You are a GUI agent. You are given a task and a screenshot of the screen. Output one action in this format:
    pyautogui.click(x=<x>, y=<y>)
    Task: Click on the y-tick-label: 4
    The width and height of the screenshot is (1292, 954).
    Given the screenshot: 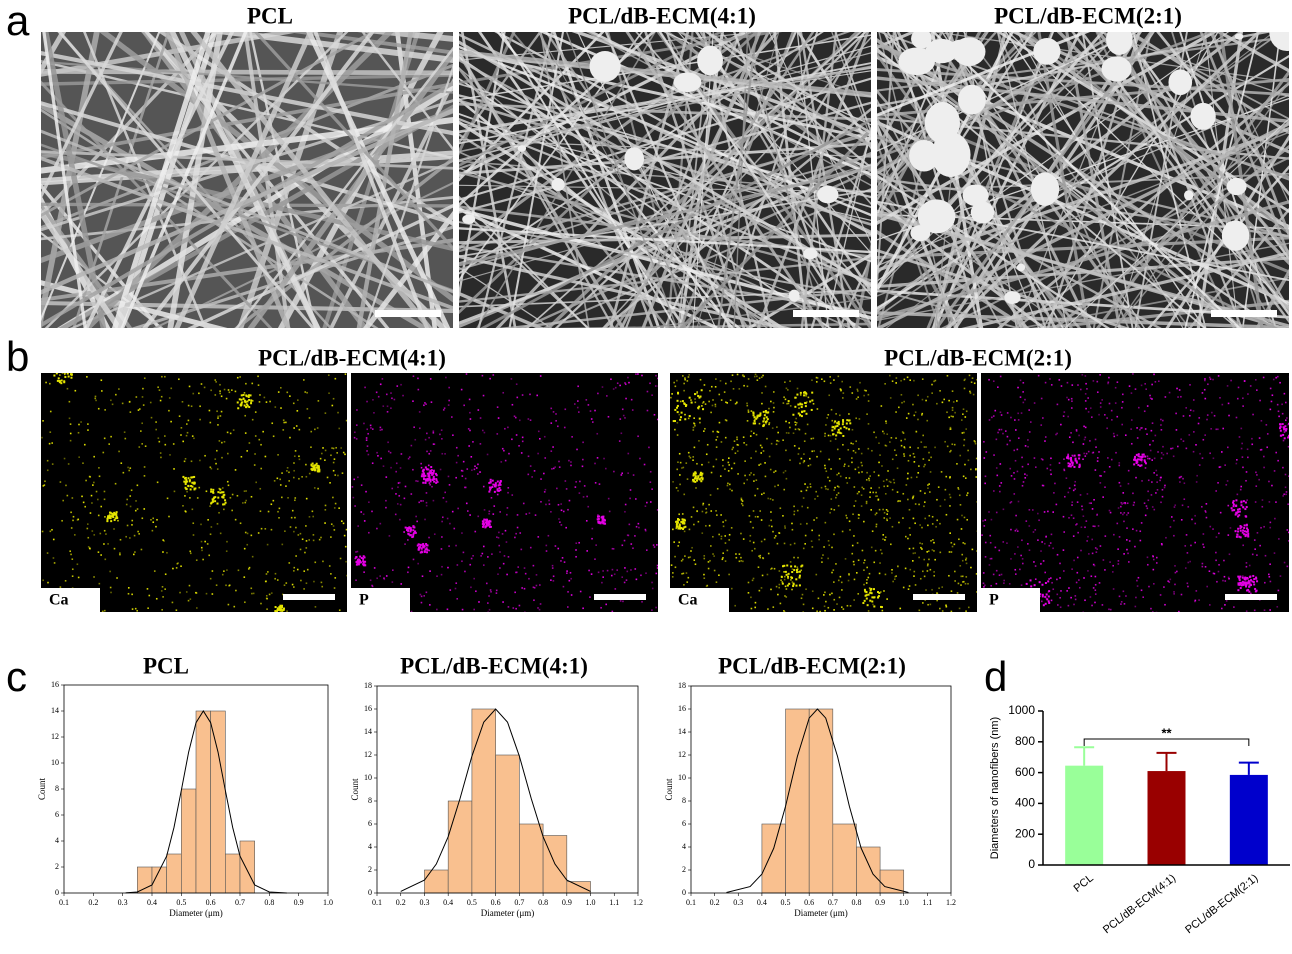 What is the action you would take?
    pyautogui.click(x=684, y=846)
    